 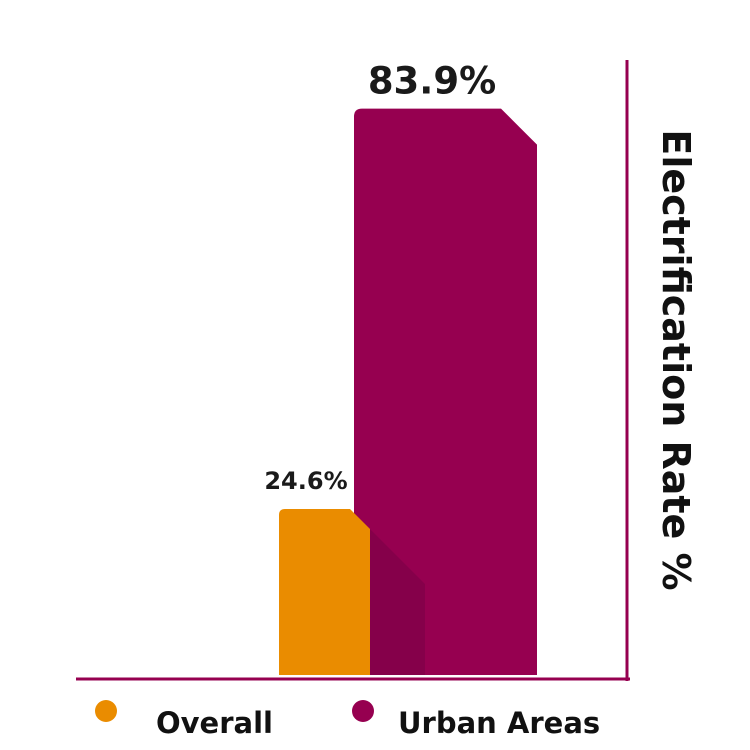 I want to click on legend-swatch-urban-areas, so click(x=363, y=711).